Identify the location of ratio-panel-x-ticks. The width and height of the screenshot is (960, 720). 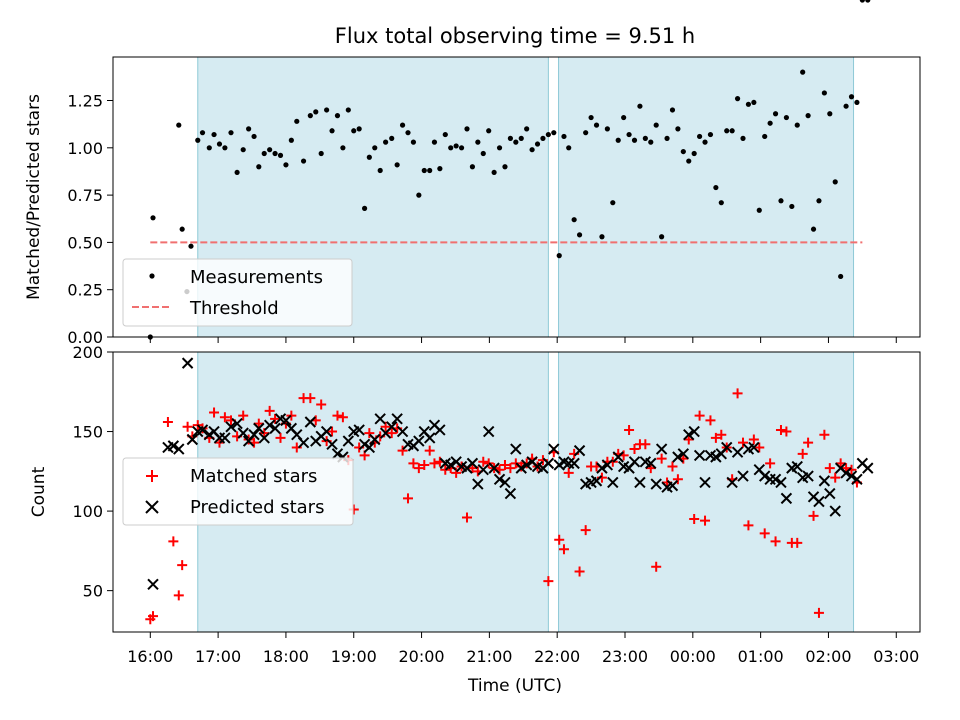
(523, 340).